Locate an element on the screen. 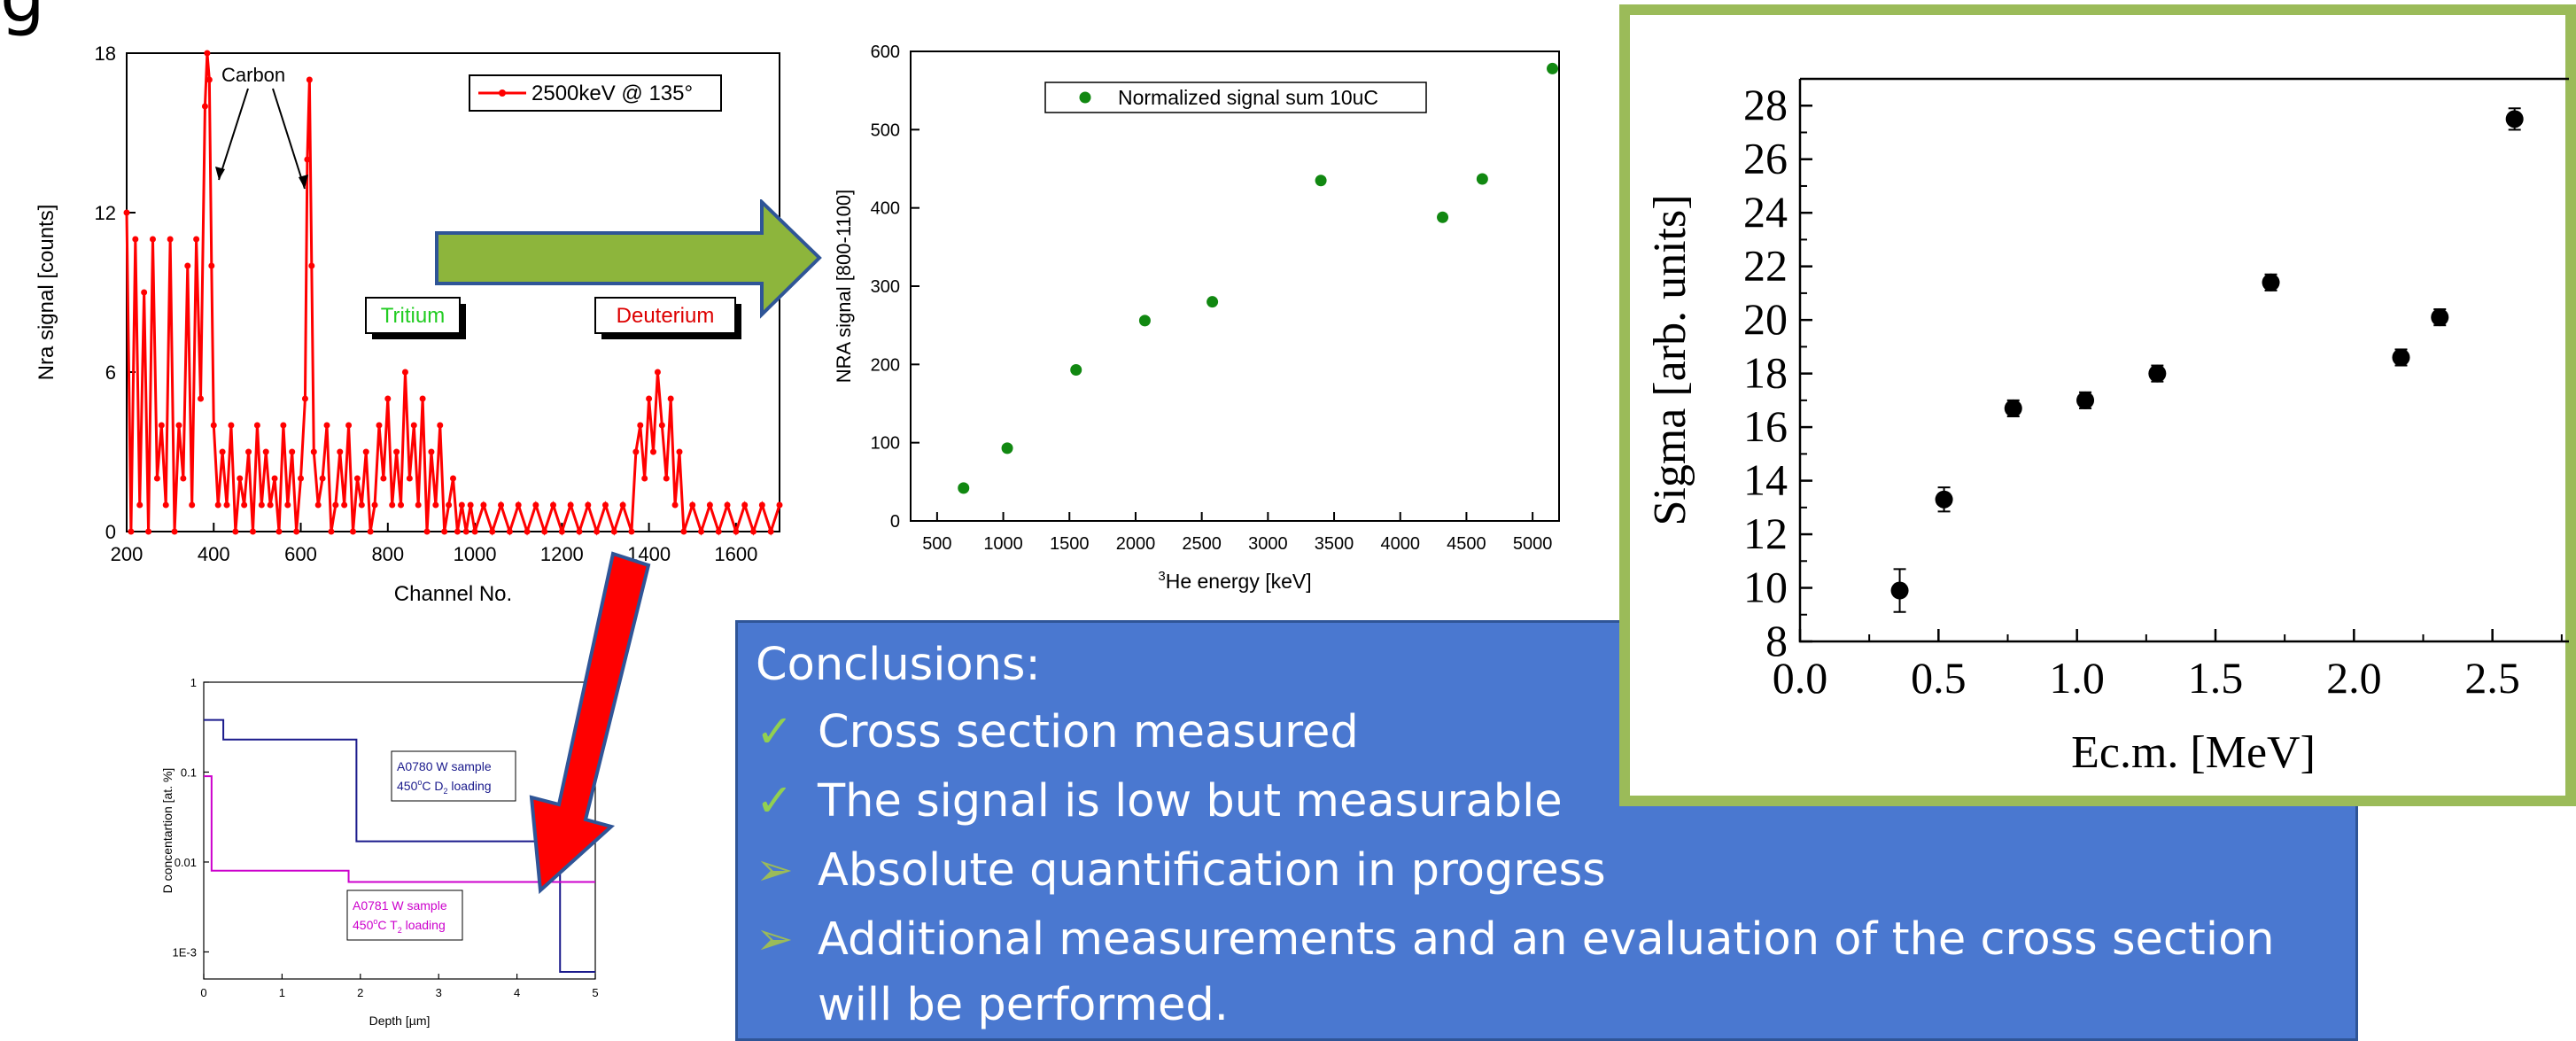 The width and height of the screenshot is (2576, 1041). conclusion-item: ➢ Absolute quantification in progress is located at coordinates (1181, 870).